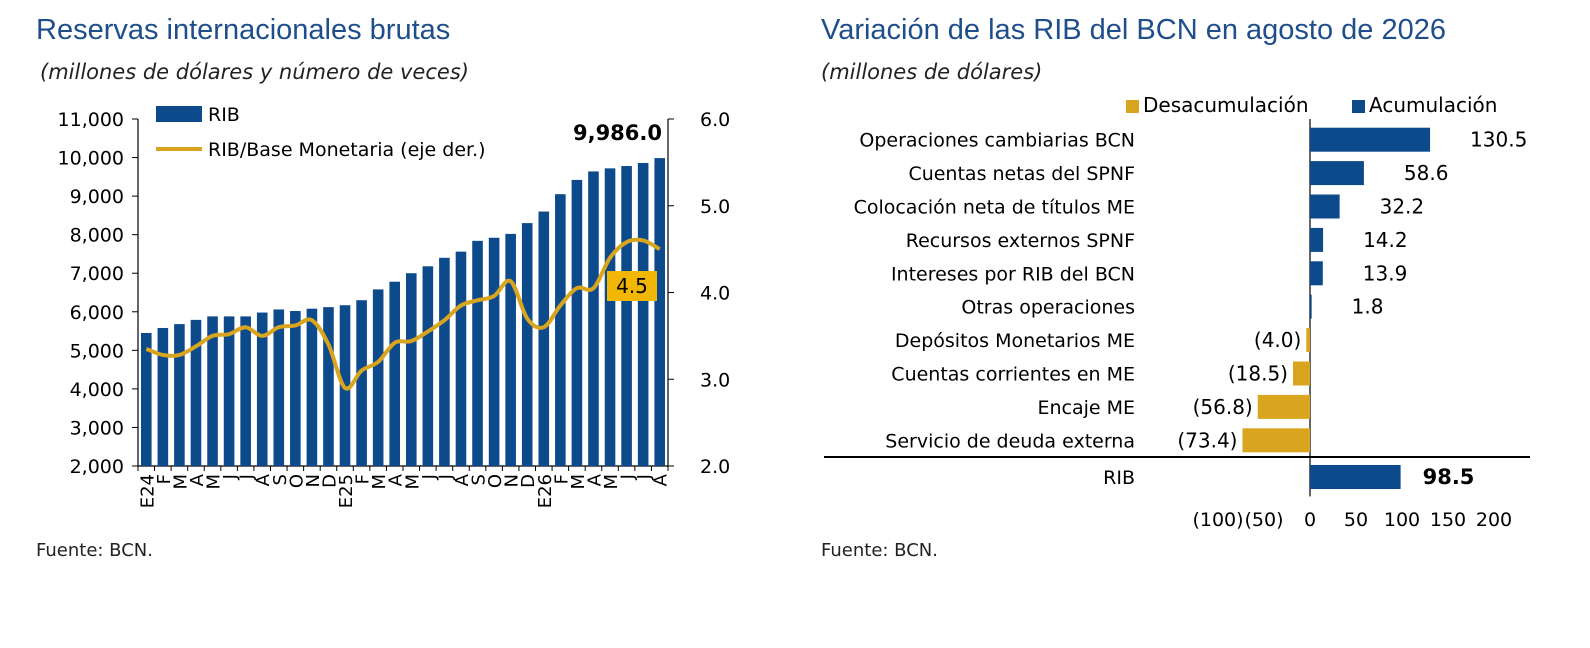 Image resolution: width=1590 pixels, height=648 pixels. I want to click on value-label: (4.0), so click(1277, 340).